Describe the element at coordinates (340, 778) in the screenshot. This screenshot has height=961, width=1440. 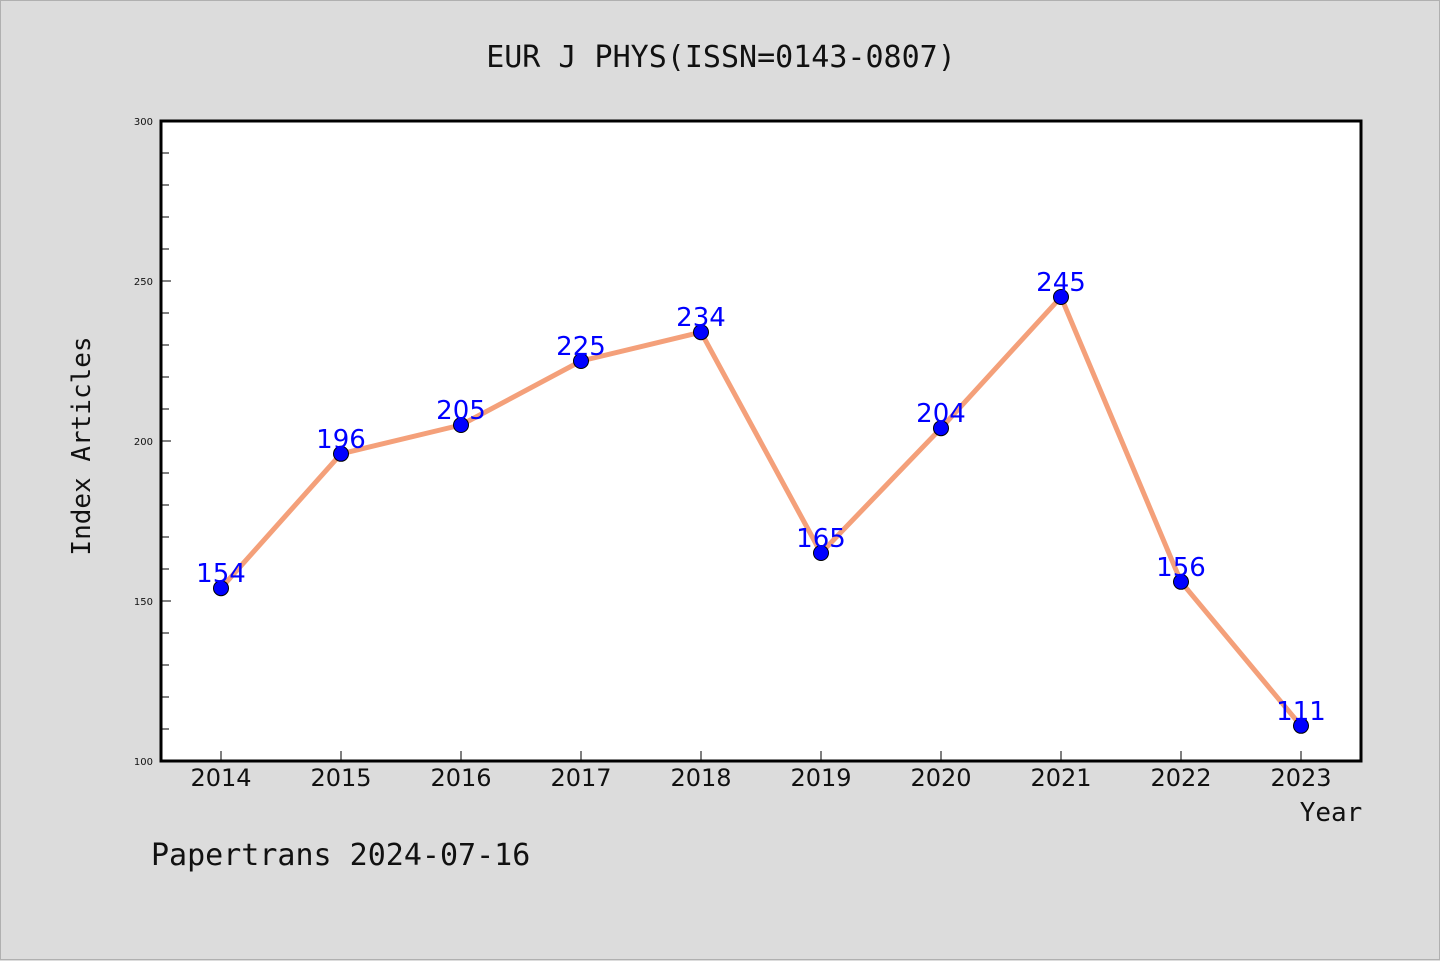
I see `x-tick-label: 2015` at that location.